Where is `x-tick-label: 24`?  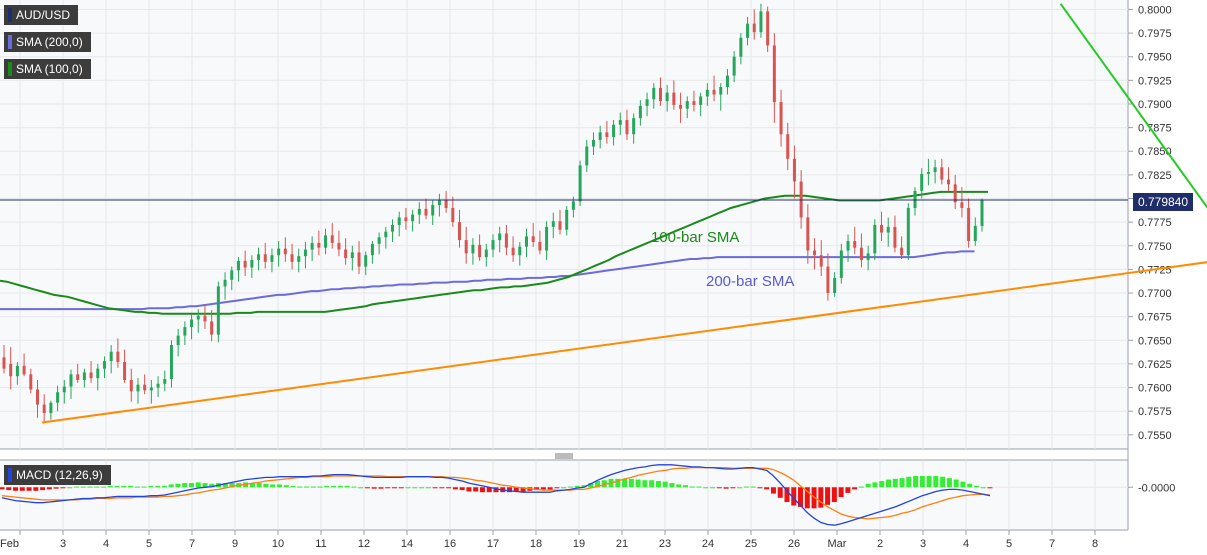
x-tick-label: 24 is located at coordinates (708, 544).